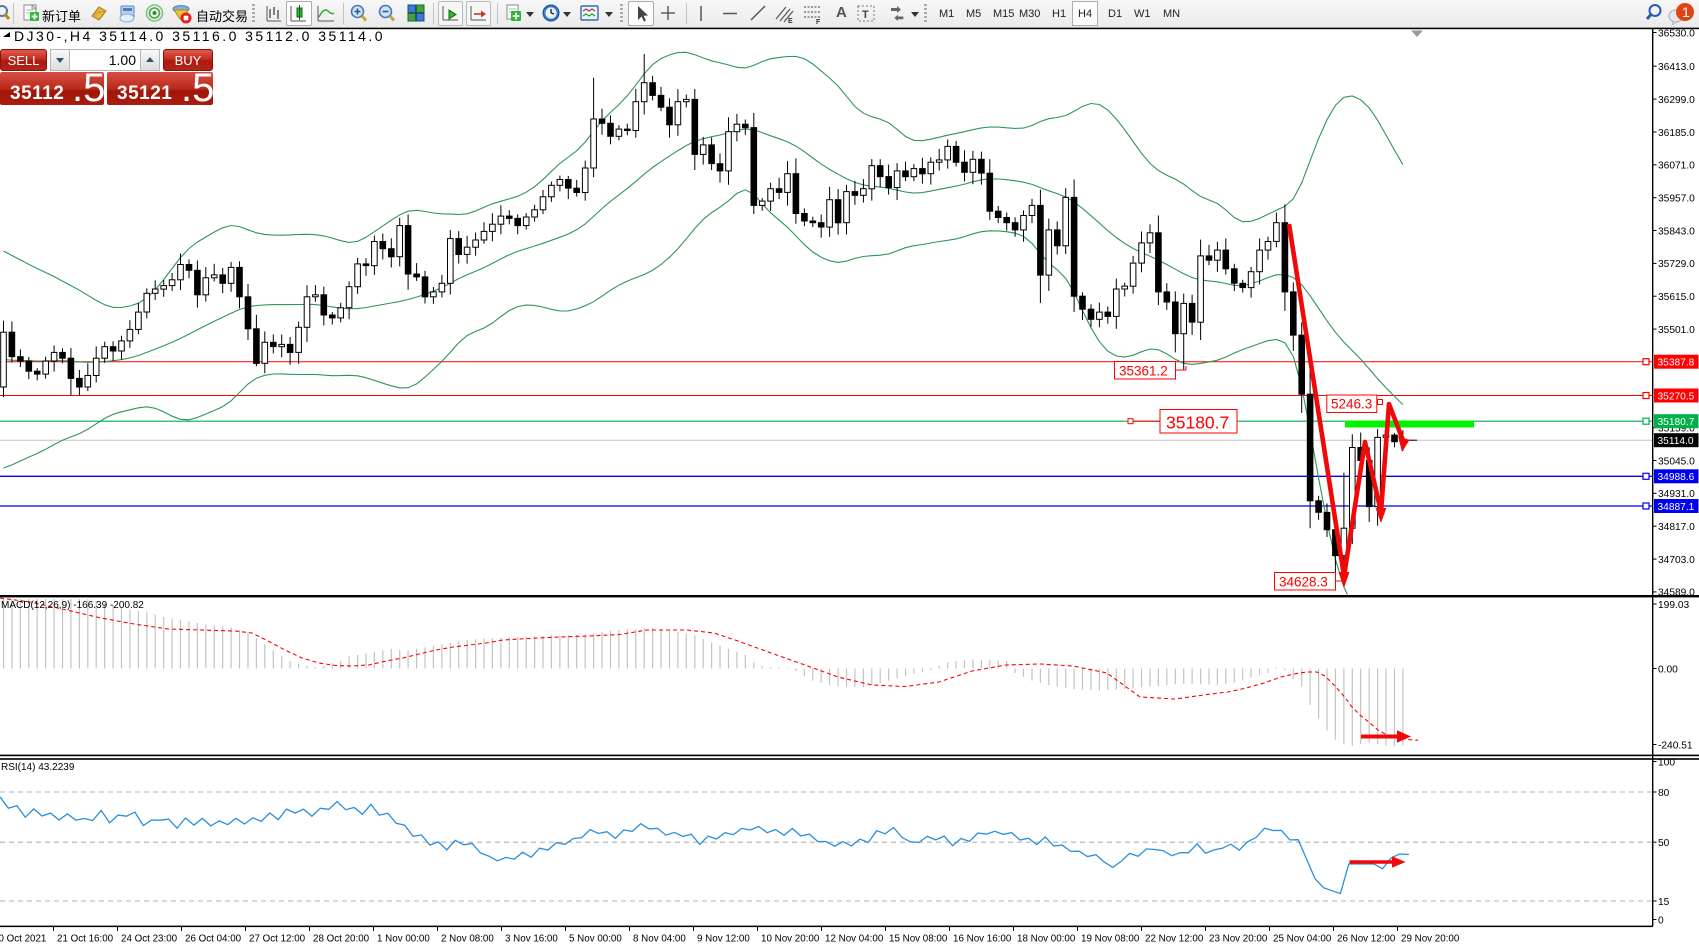 The image size is (1699, 951). I want to click on svg-text: 3 Nov 16:00, so click(531, 939).